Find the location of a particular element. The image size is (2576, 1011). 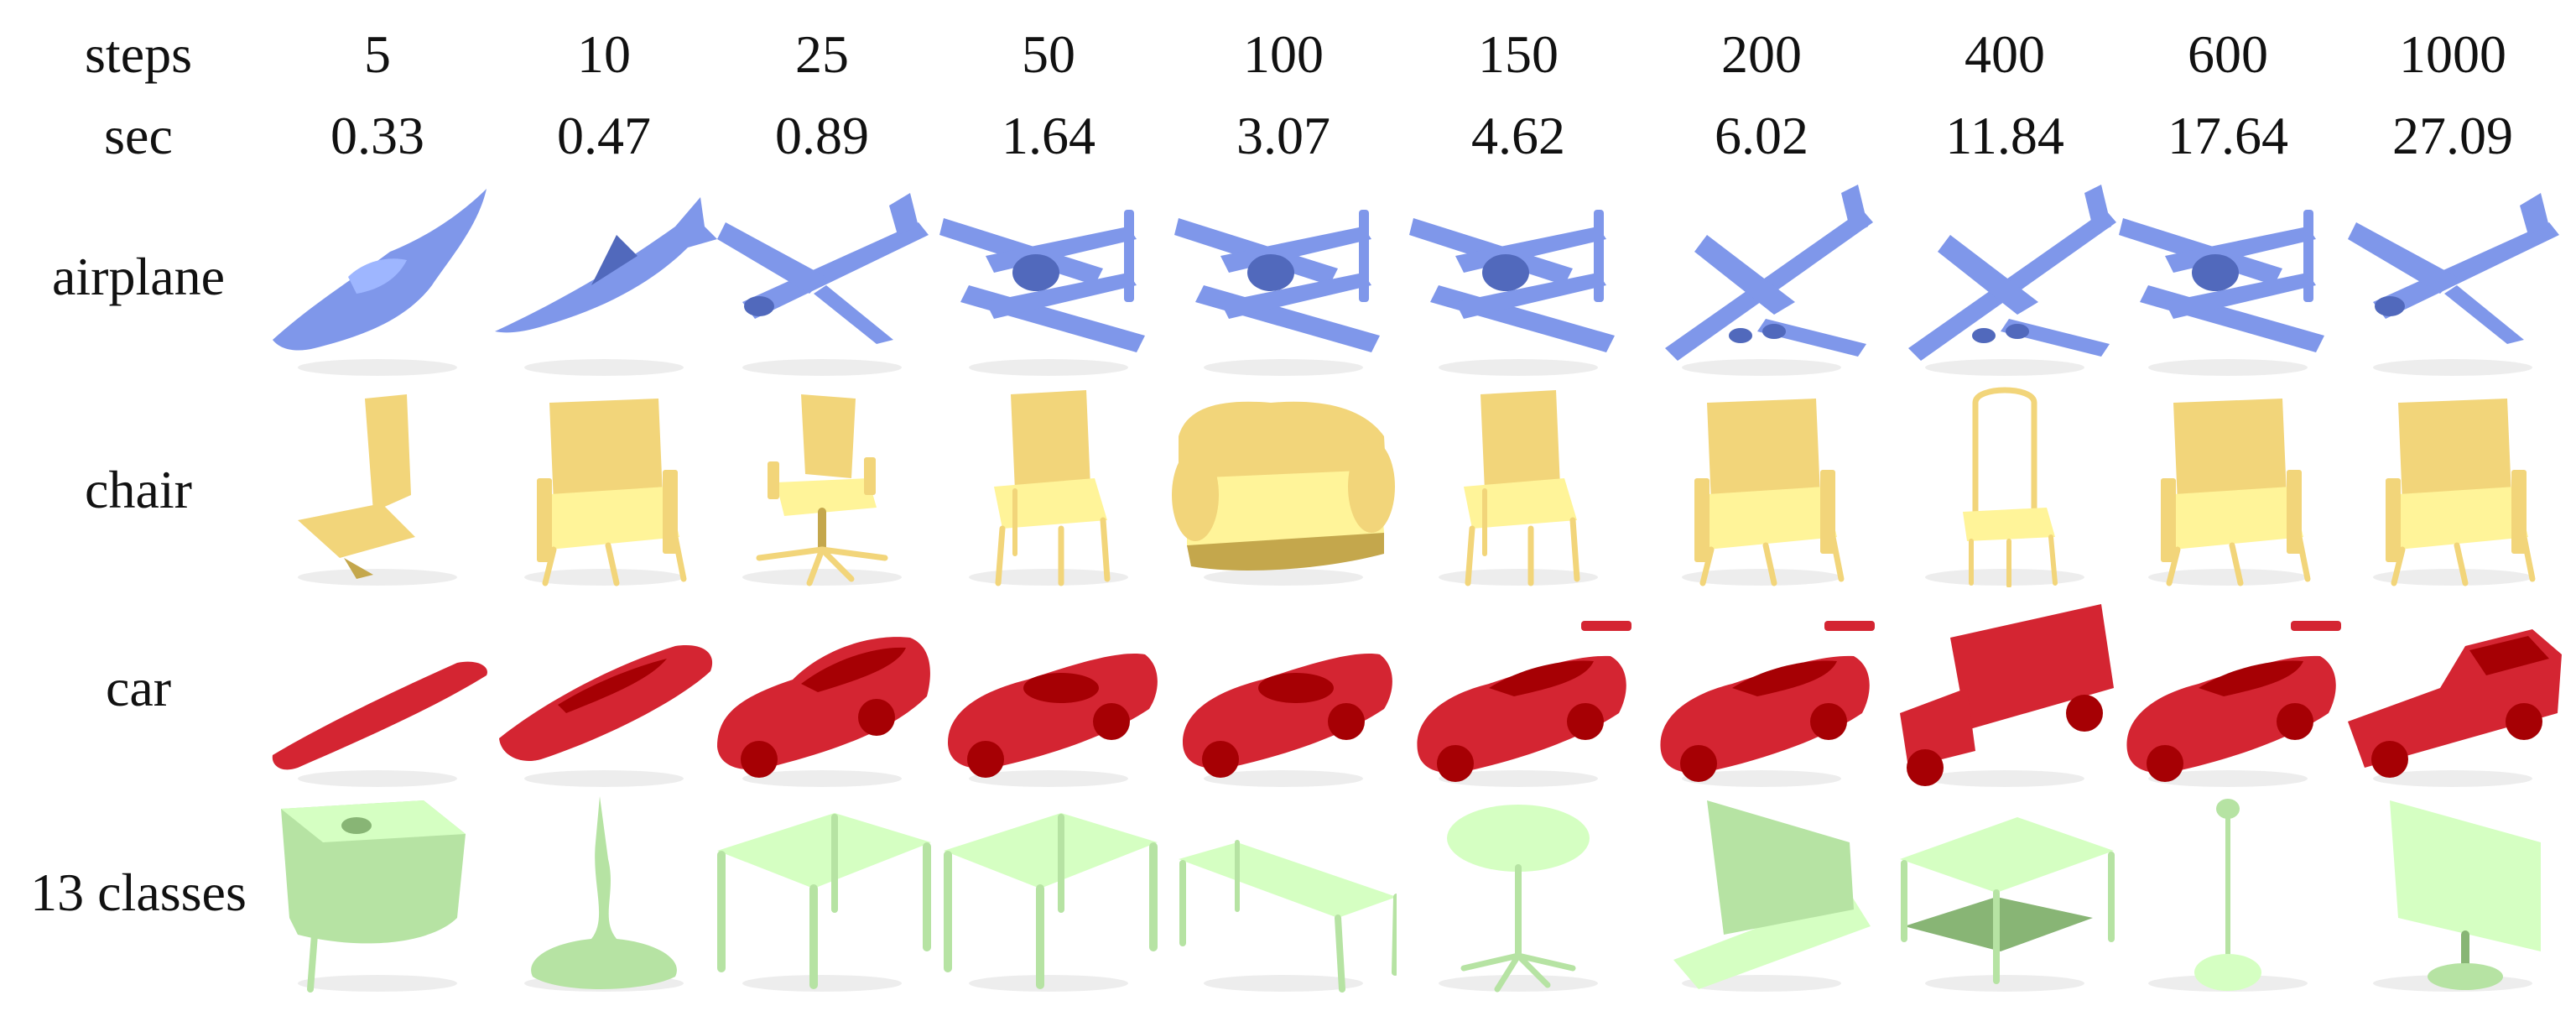

sofa-part is located at coordinates (1285, 511).